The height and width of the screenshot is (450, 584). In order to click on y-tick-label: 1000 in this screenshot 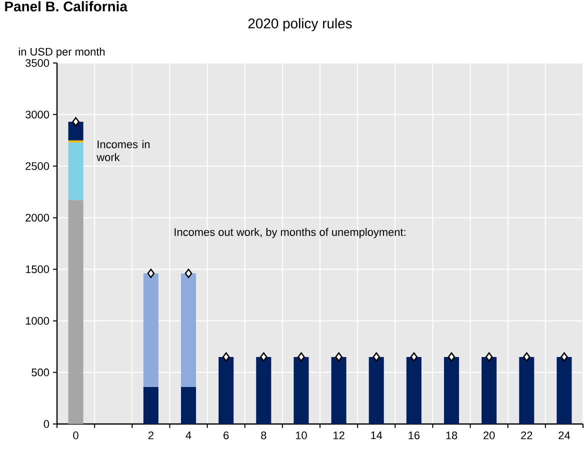, I will do `click(38, 320)`.